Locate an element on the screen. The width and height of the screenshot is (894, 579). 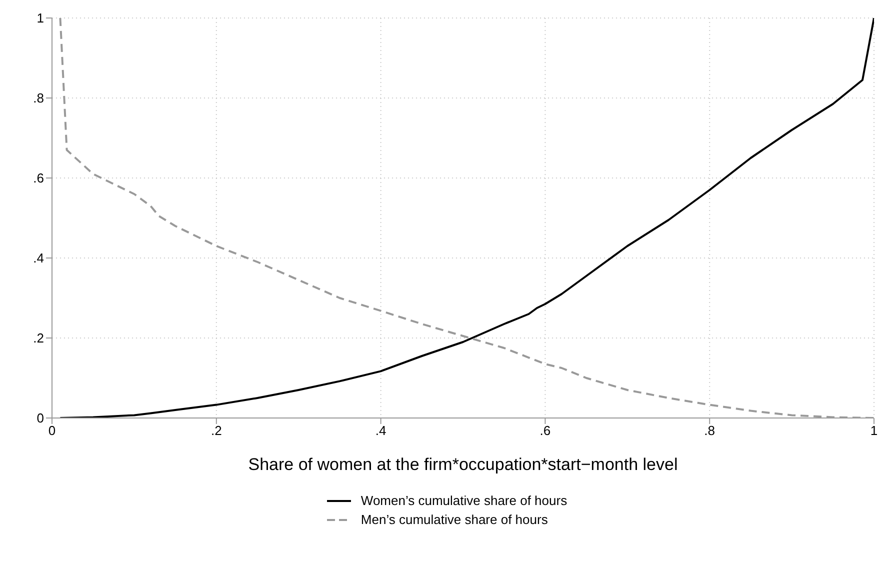
legend-label: Men’s cumulative share of hours is located at coordinates (454, 519).